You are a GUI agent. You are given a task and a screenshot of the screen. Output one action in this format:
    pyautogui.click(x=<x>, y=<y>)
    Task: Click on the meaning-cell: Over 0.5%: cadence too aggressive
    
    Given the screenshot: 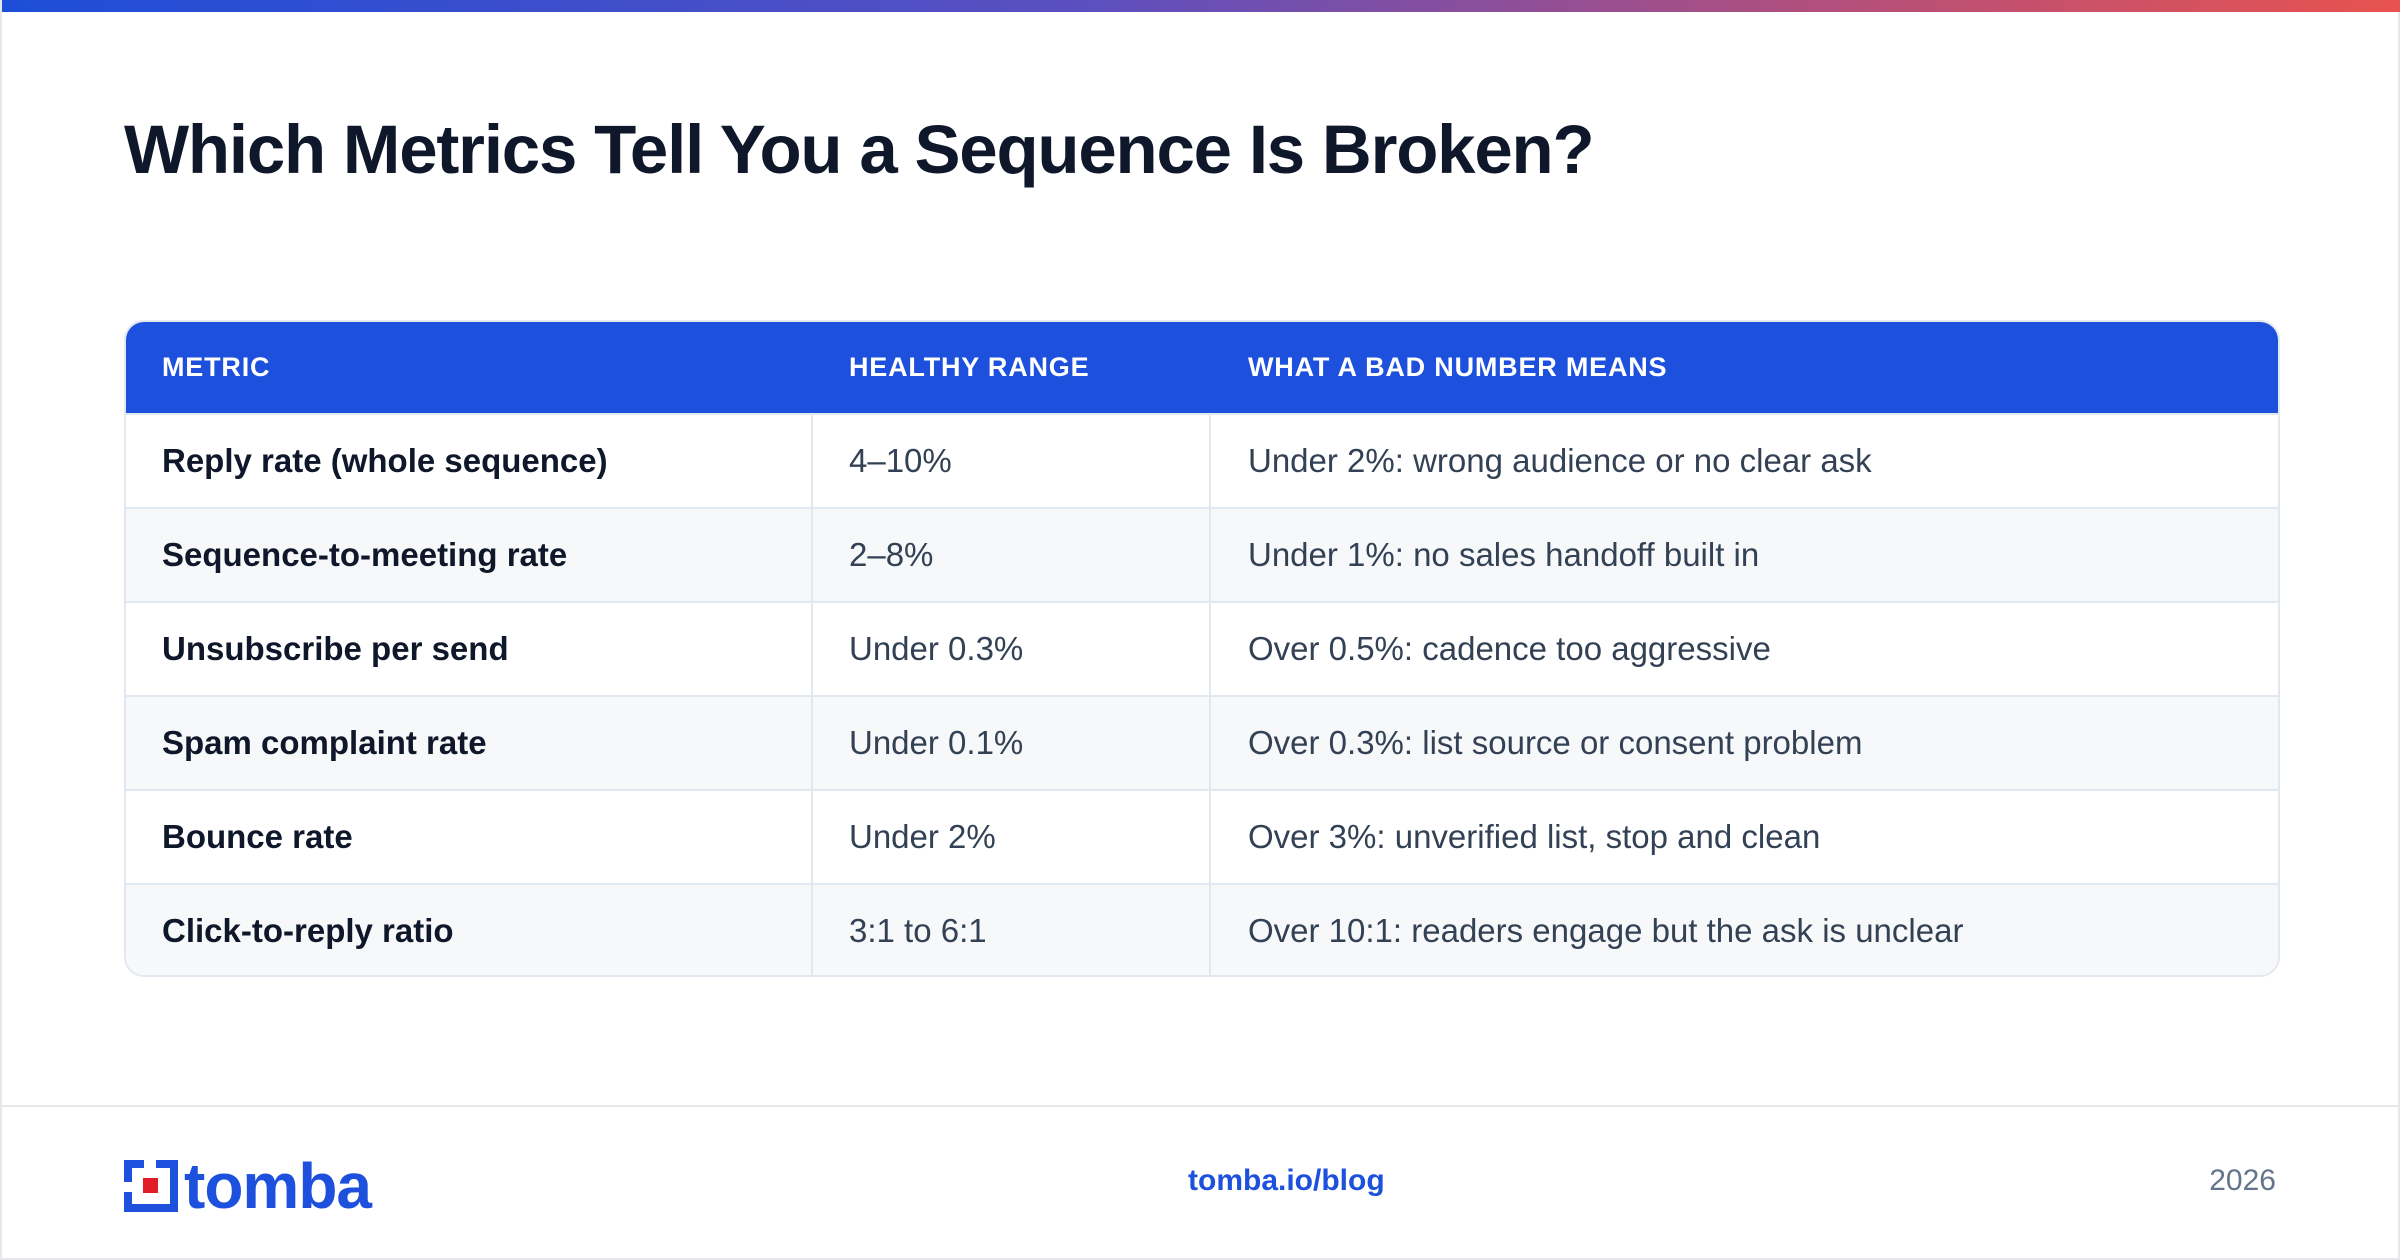 What is the action you would take?
    pyautogui.click(x=1509, y=648)
    